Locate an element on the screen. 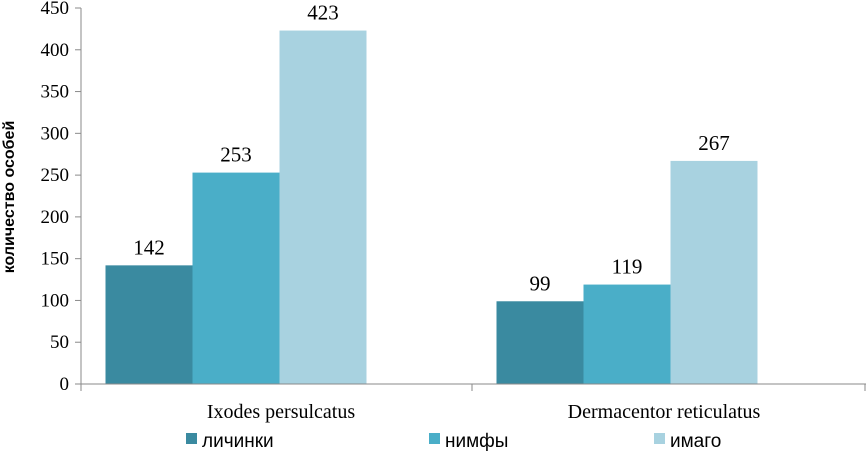 This screenshot has width=866, height=457. data-label: 423 is located at coordinates (323, 13).